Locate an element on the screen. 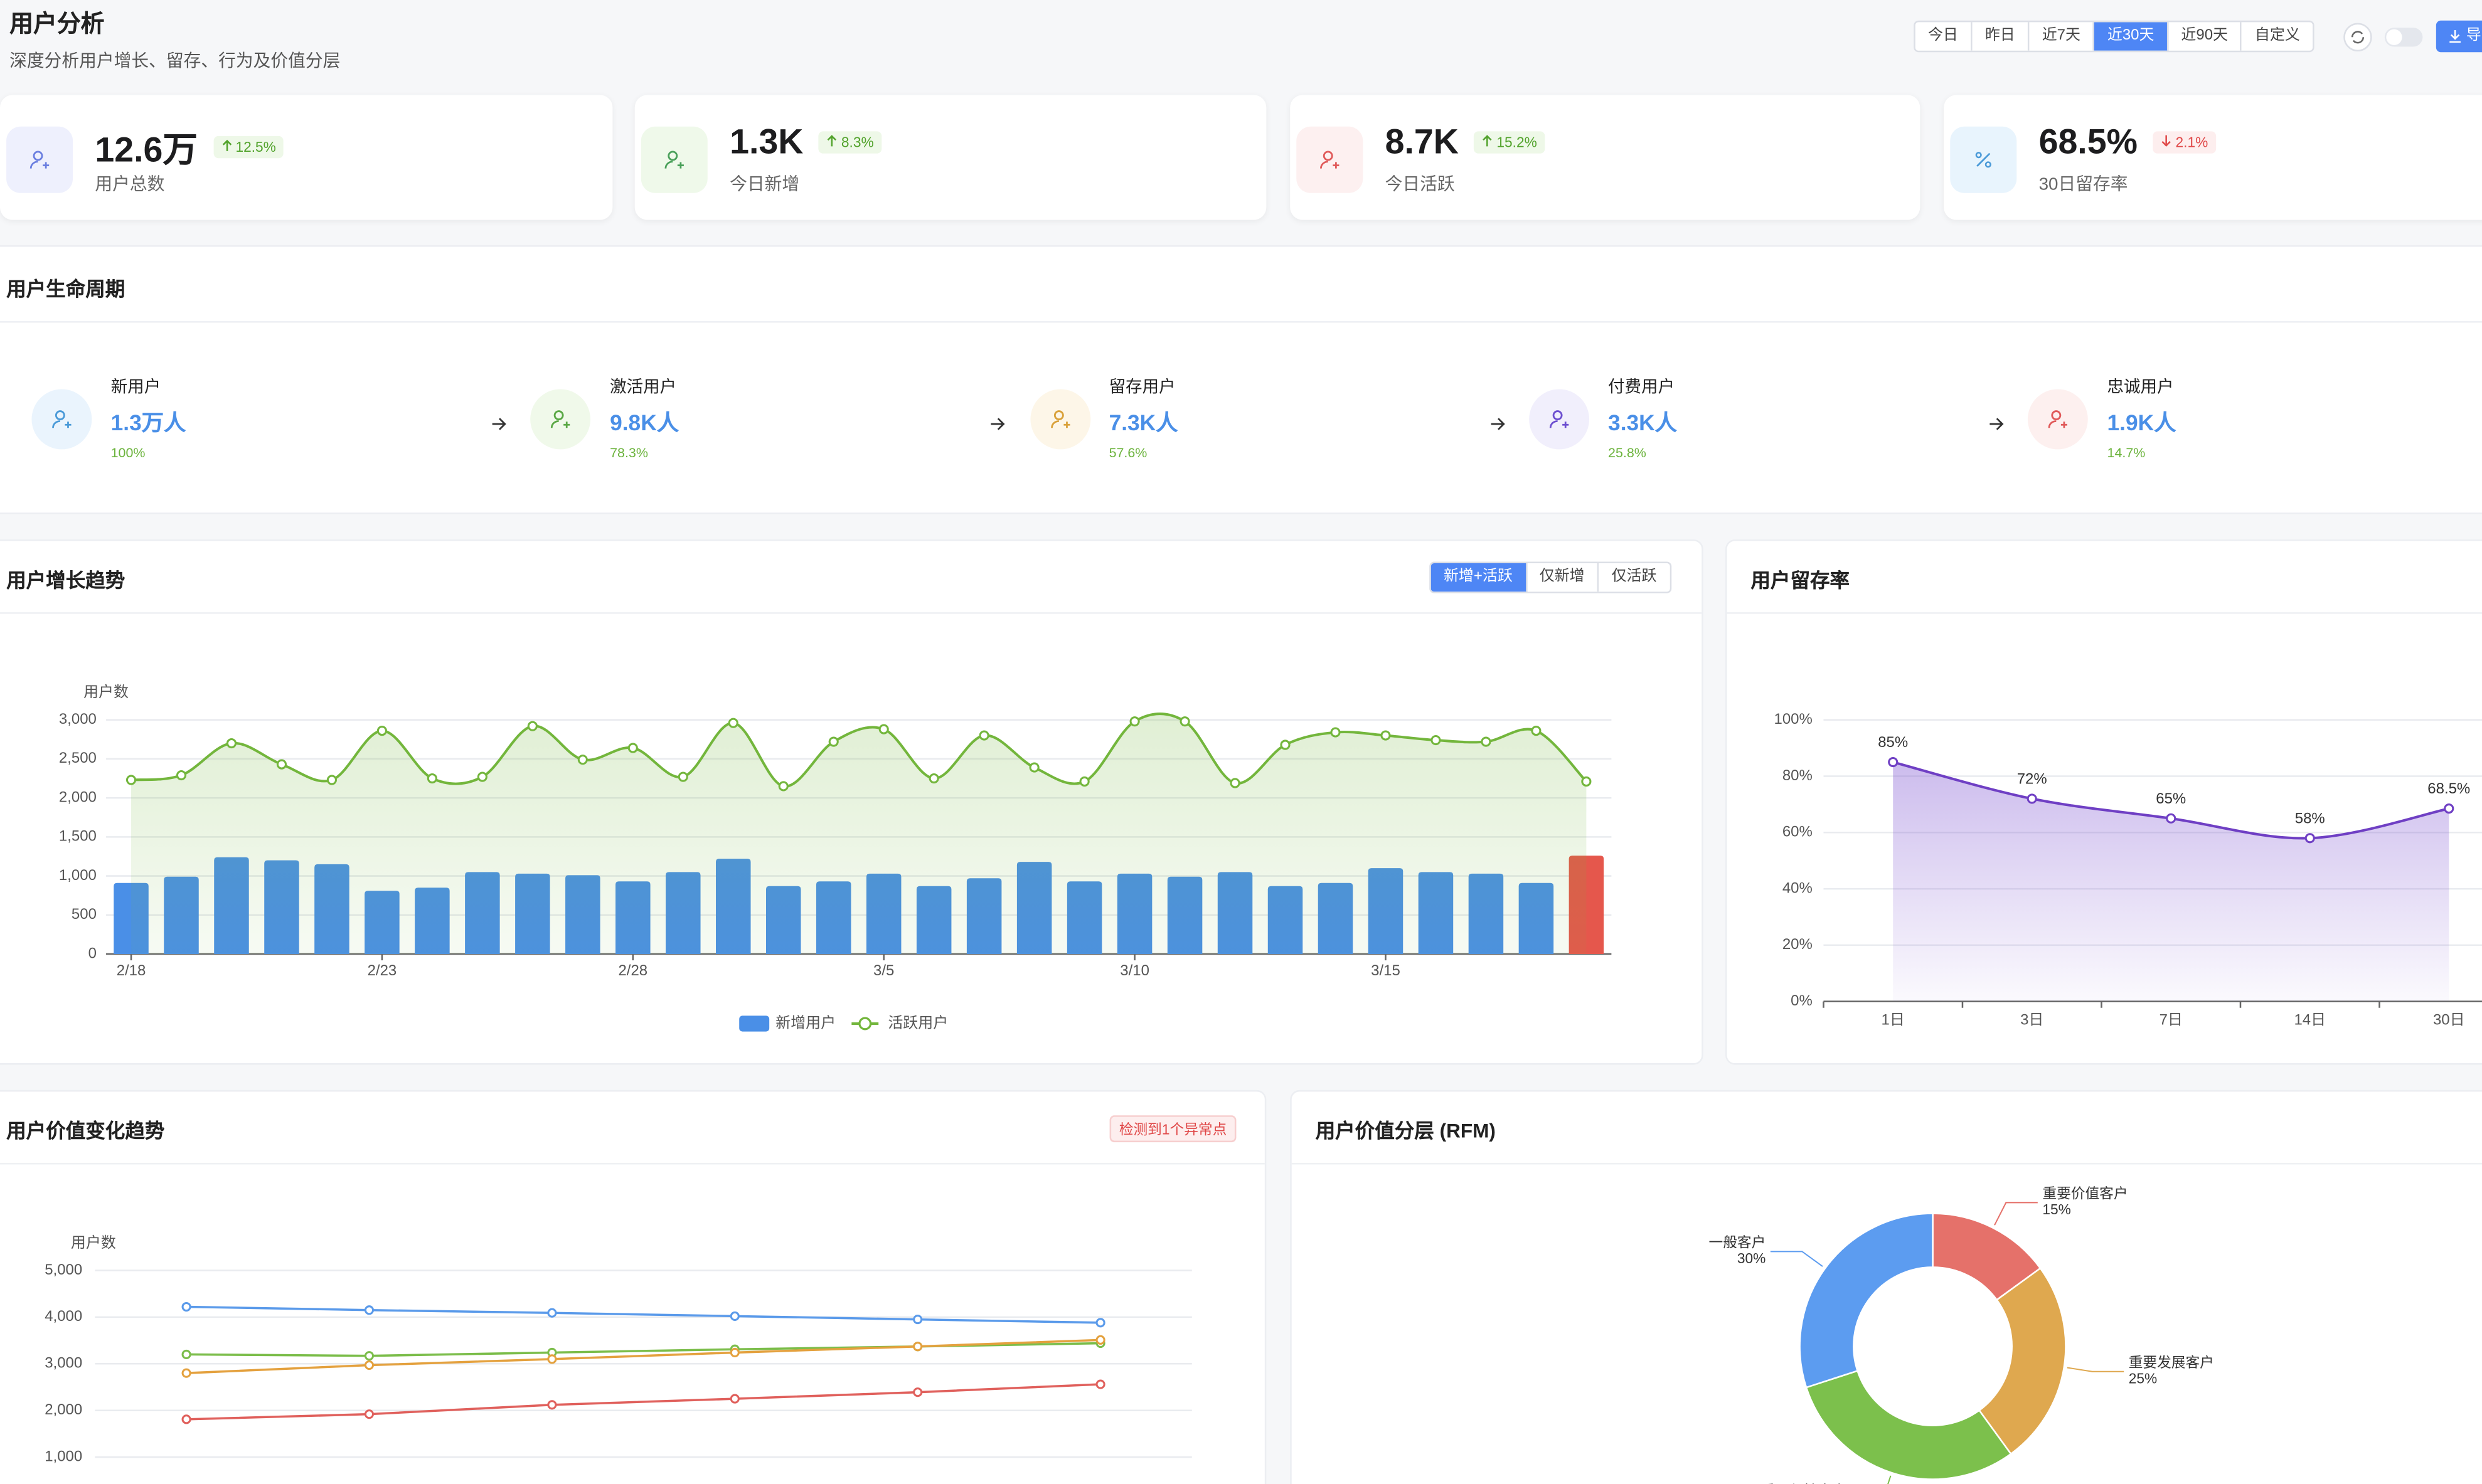 The width and height of the screenshot is (2482, 1484). stat-value: 1.3K 8.3% is located at coordinates (806, 142).